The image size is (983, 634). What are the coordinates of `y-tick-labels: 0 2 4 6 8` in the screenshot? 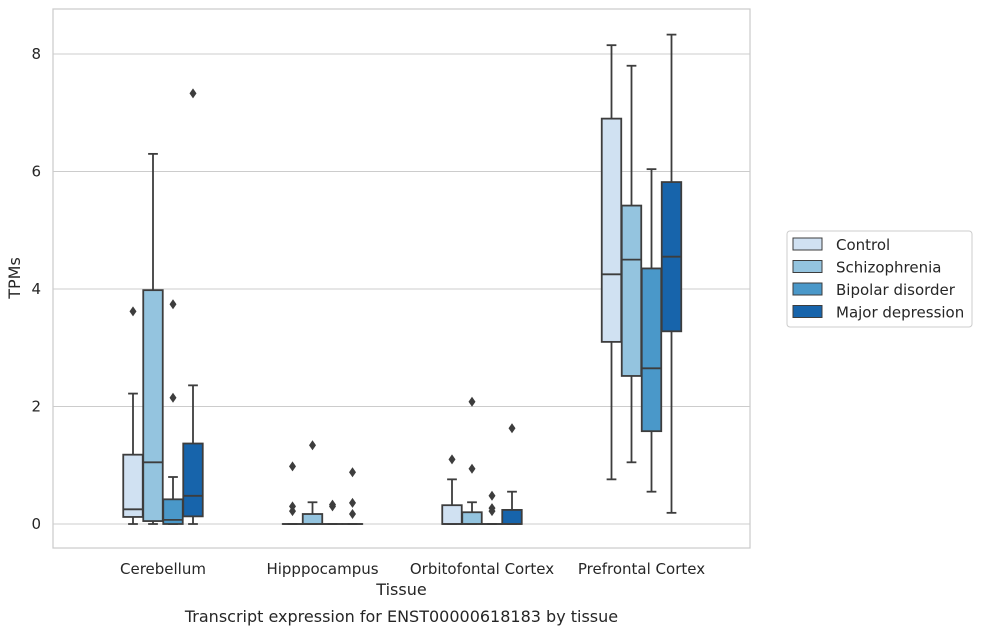 It's located at (36, 289).